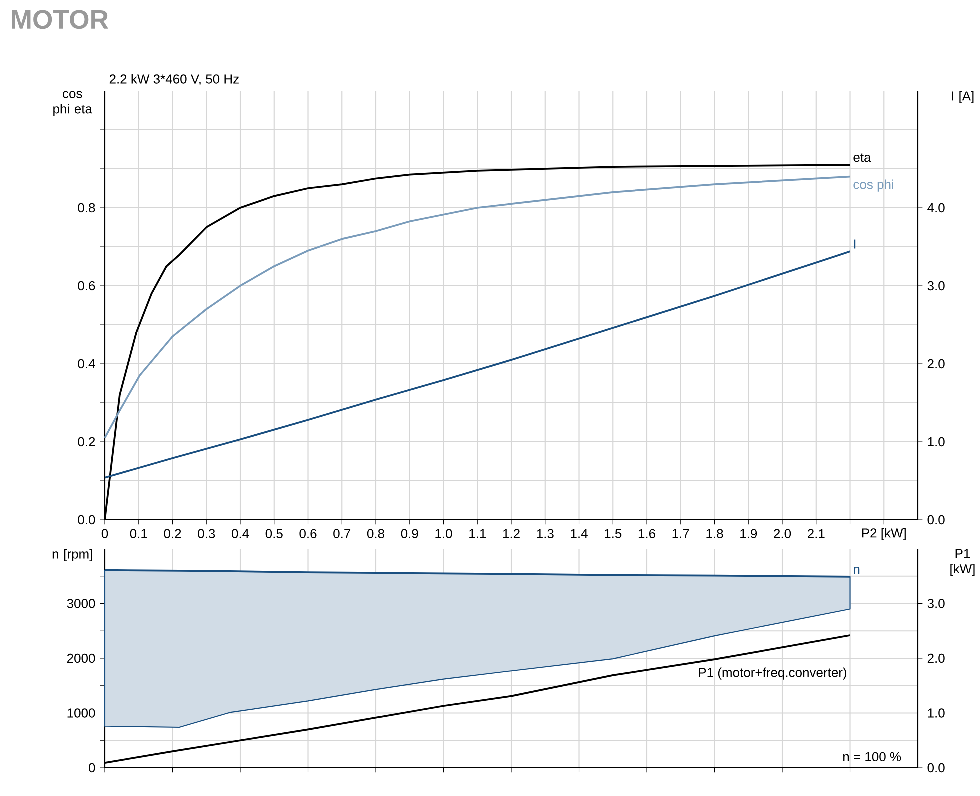  What do you see at coordinates (92, 768) in the screenshot?
I see `y-tick-label: 0` at bounding box center [92, 768].